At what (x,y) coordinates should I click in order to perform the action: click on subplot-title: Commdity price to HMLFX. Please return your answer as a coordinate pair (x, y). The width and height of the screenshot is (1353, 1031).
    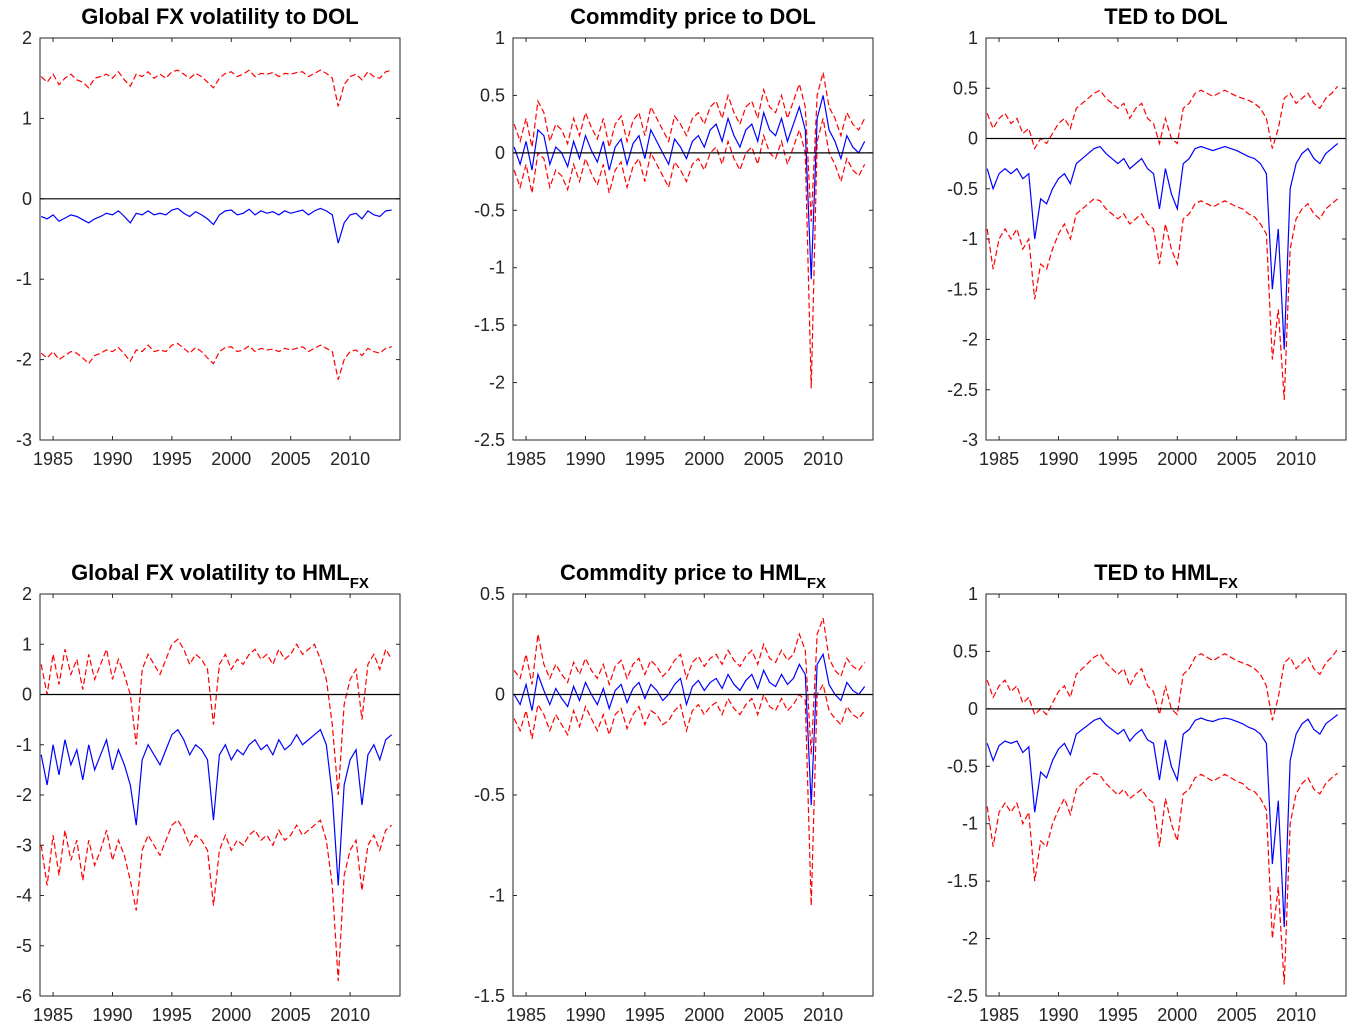
    Looking at the image, I should click on (693, 576).